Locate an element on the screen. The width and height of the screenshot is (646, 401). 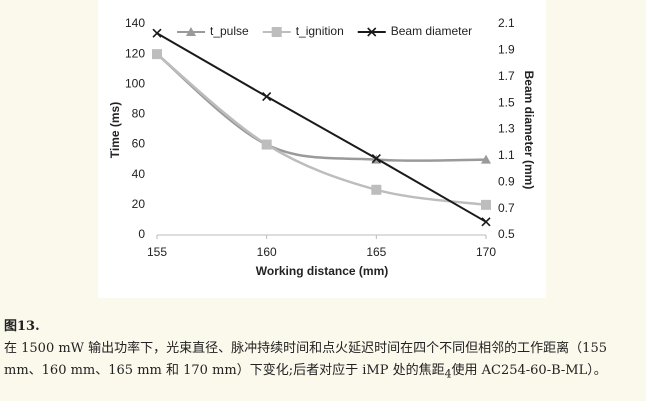
y2-tick-label: 1.7 is located at coordinates (506, 76).